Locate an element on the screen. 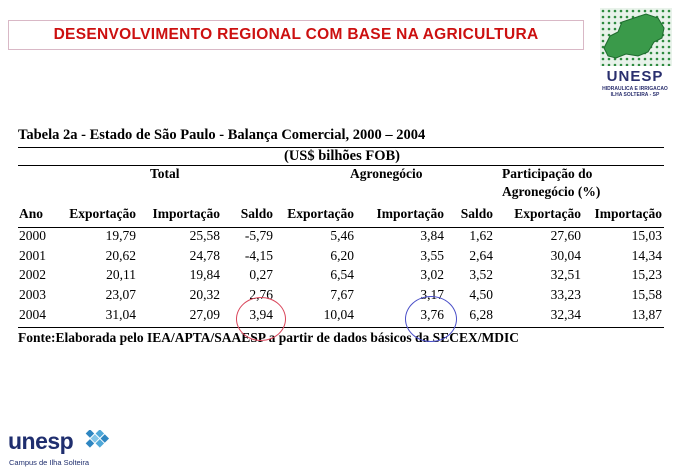 The width and height of the screenshot is (680, 470). table-cell: 3,52 is located at coordinates (481, 274).